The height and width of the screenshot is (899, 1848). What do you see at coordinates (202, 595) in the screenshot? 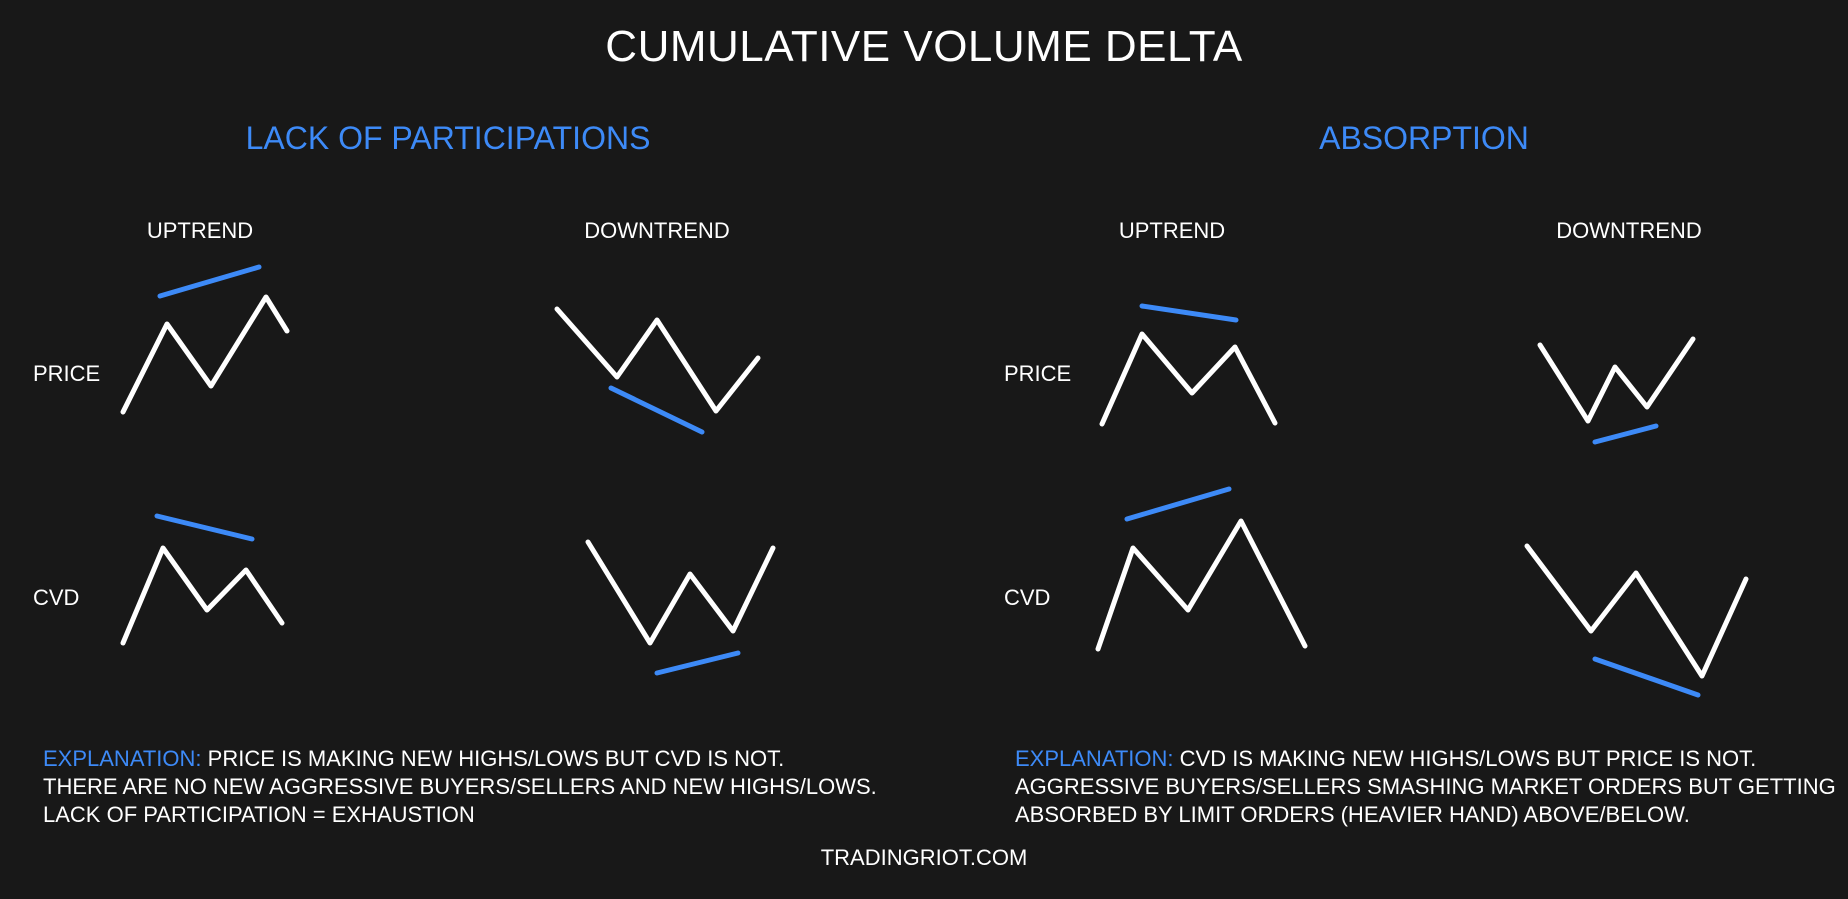
I see `left-uptrend-cvd-zigzag` at bounding box center [202, 595].